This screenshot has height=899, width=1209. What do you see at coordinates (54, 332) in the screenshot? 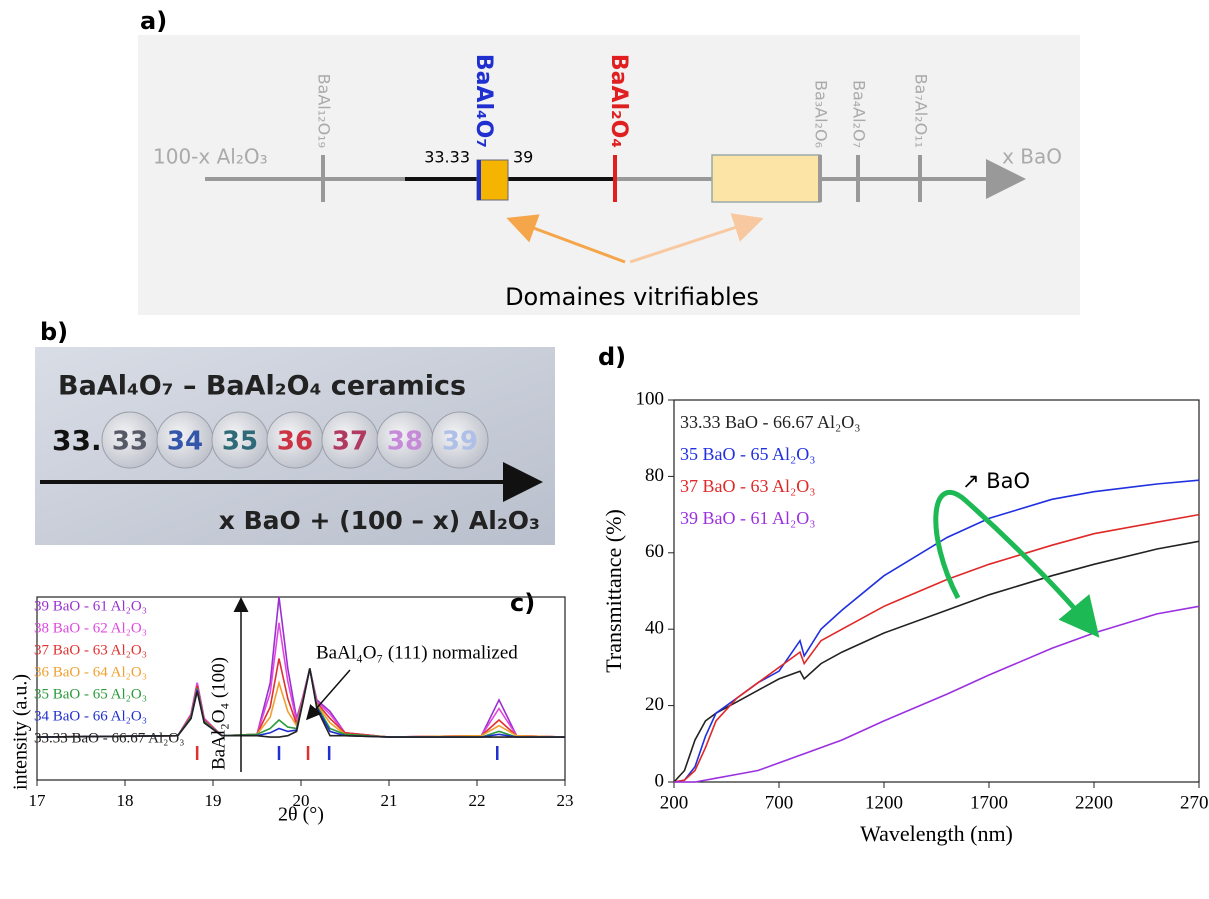
I see `panel-label: b)` at bounding box center [54, 332].